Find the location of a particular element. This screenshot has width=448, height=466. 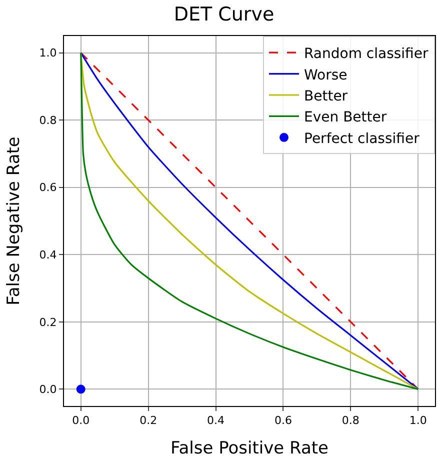

legend-label: Even Better is located at coordinates (345, 118).